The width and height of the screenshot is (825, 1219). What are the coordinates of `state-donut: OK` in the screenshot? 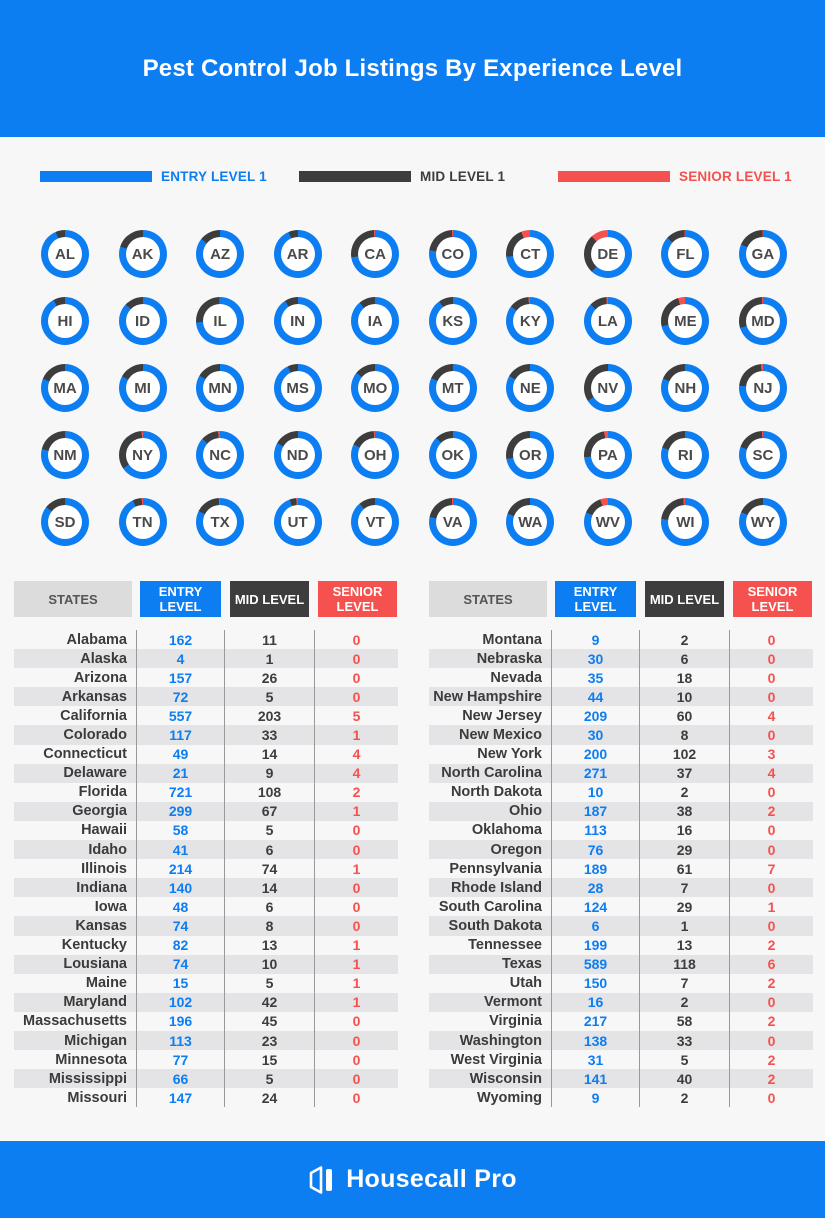 It's located at (452, 455).